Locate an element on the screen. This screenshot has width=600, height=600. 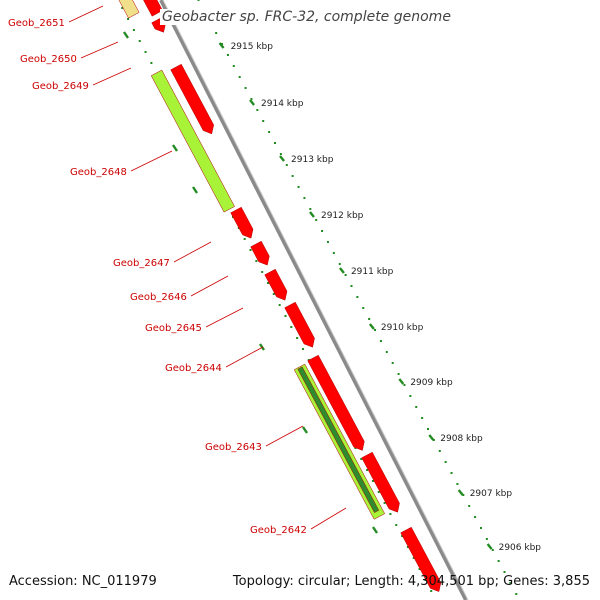
scale-label: 2910 kbp is located at coordinates (402, 328).